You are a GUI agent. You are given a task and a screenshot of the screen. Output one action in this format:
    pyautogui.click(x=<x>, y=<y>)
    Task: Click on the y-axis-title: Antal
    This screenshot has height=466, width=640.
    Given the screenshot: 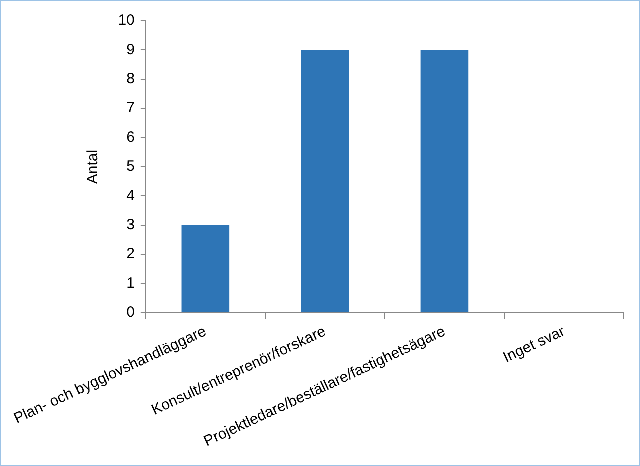 What is the action you would take?
    pyautogui.click(x=93, y=167)
    